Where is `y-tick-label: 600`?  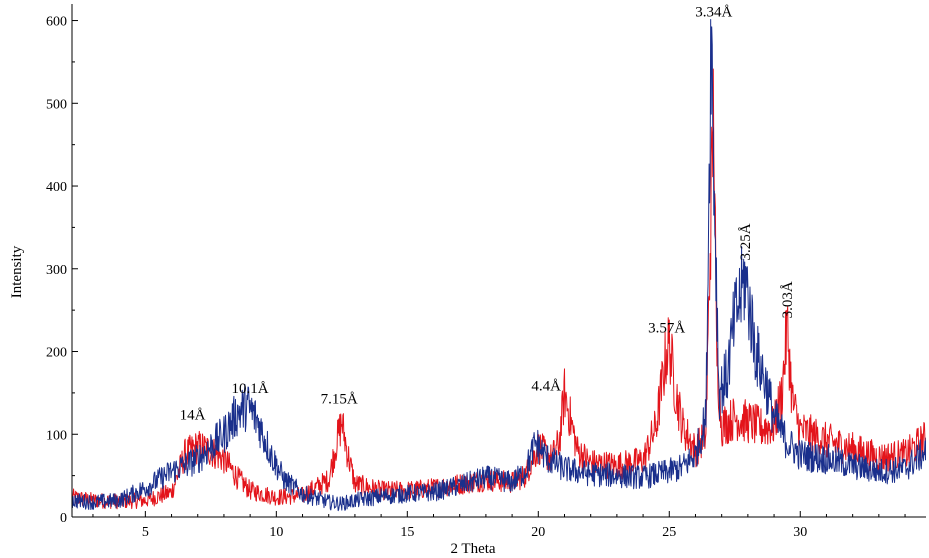 y-tick-label: 600 is located at coordinates (56, 22).